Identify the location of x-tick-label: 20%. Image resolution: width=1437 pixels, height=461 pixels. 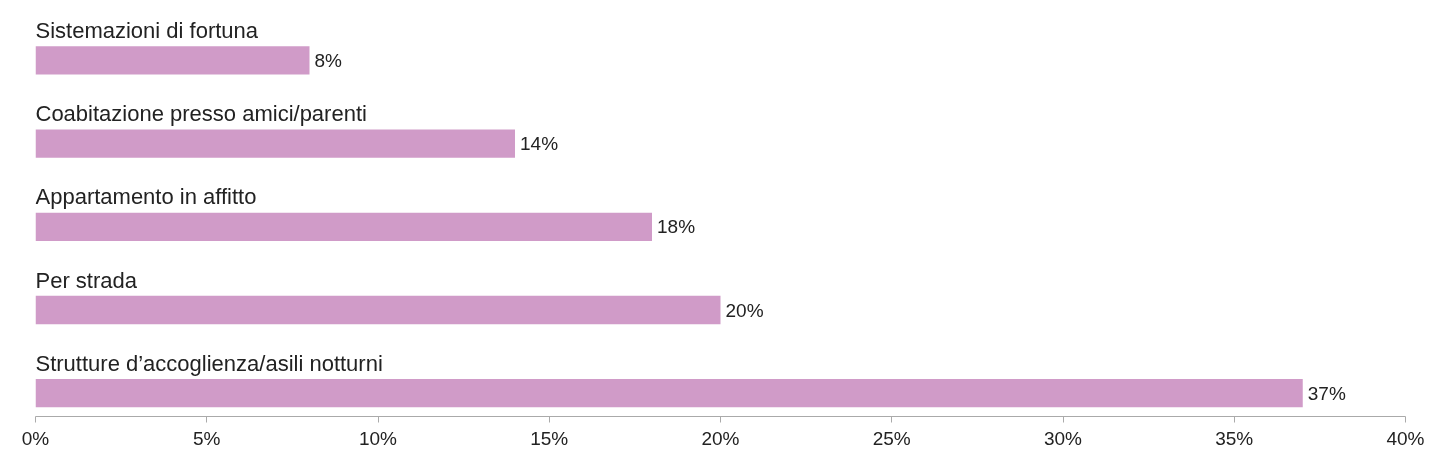
(720, 438).